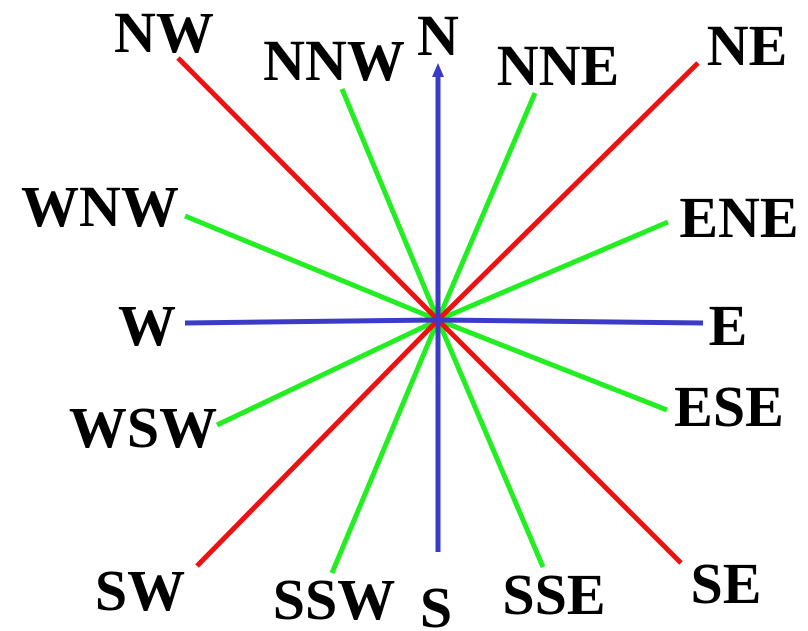 The width and height of the screenshot is (808, 631). What do you see at coordinates (553, 271) in the screenshot?
I see `ray-ene` at bounding box center [553, 271].